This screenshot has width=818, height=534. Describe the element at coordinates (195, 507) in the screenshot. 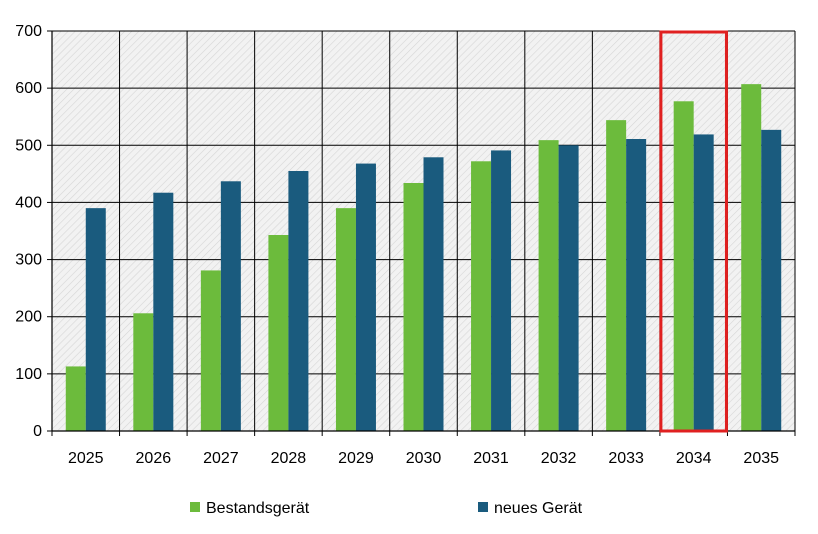

I see `legend-swatch-bestandsgeraet` at that location.